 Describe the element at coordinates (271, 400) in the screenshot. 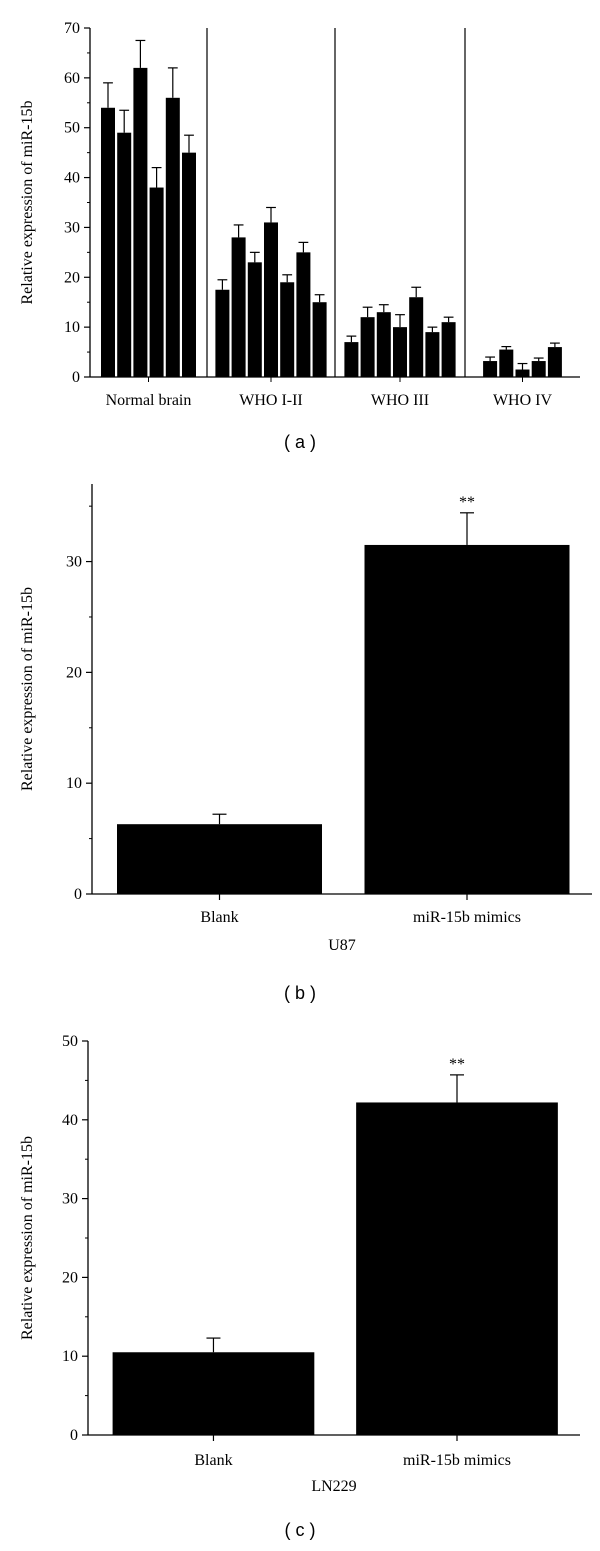

I see `group-label-1: WHO I-II` at that location.